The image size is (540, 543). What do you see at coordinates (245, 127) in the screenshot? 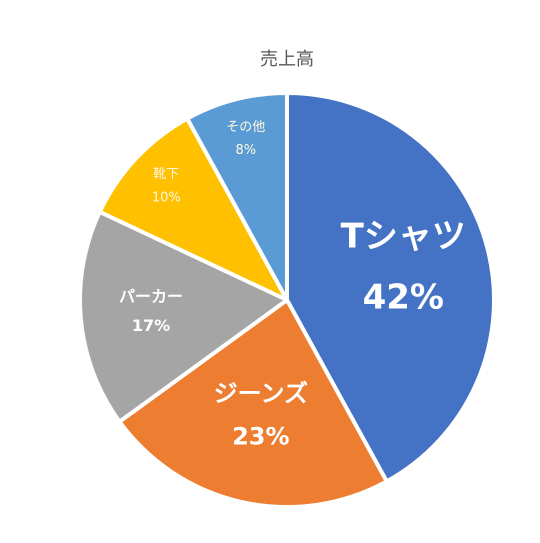
I see `slice-label: その他` at bounding box center [245, 127].